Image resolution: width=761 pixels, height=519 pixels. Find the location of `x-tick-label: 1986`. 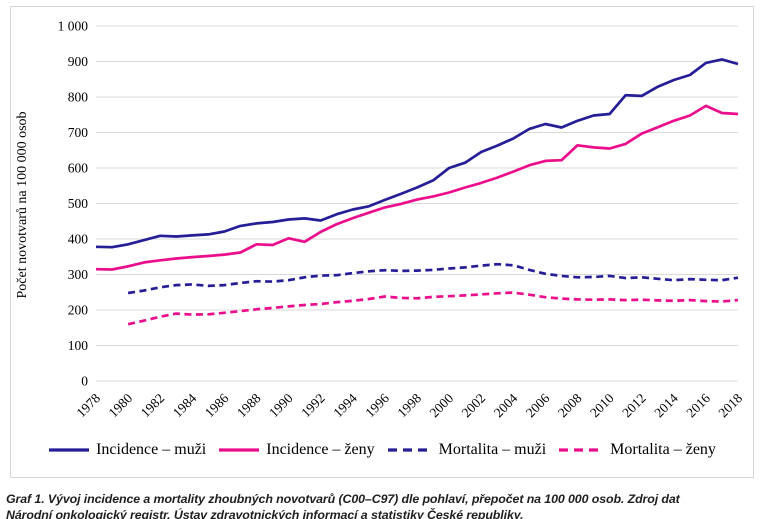

x-tick-label: 1986 is located at coordinates (217, 405).